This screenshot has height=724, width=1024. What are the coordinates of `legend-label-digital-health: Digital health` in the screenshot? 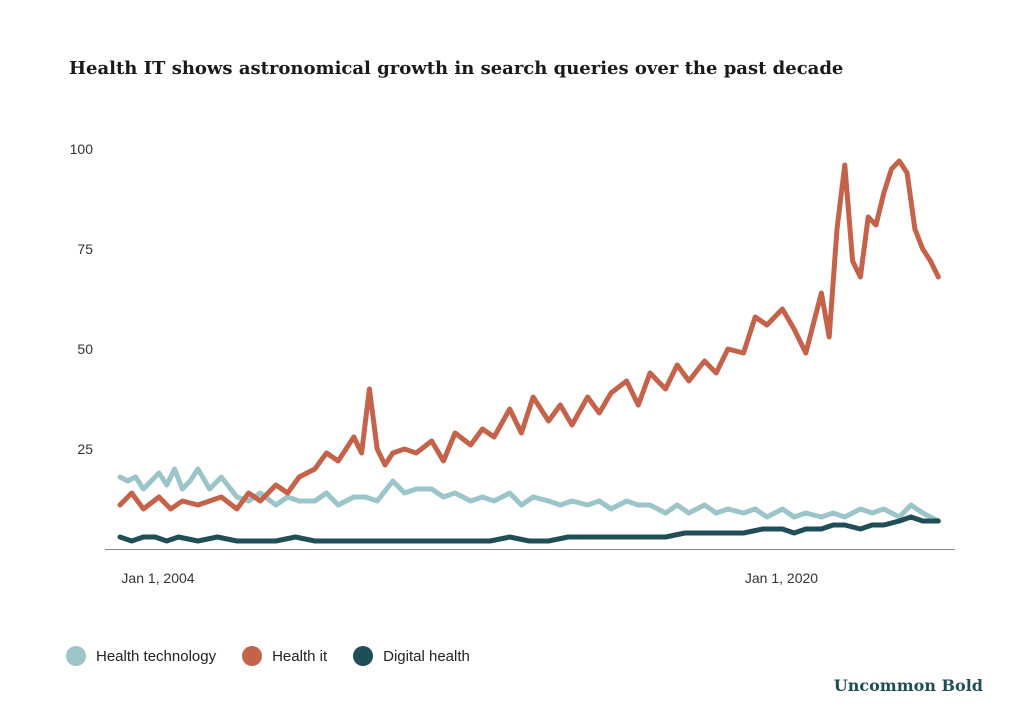 It's located at (426, 656).